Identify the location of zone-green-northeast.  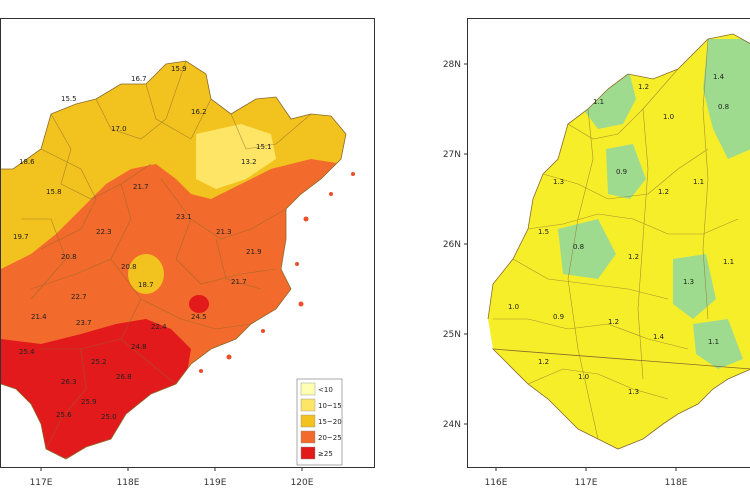
(726, 99).